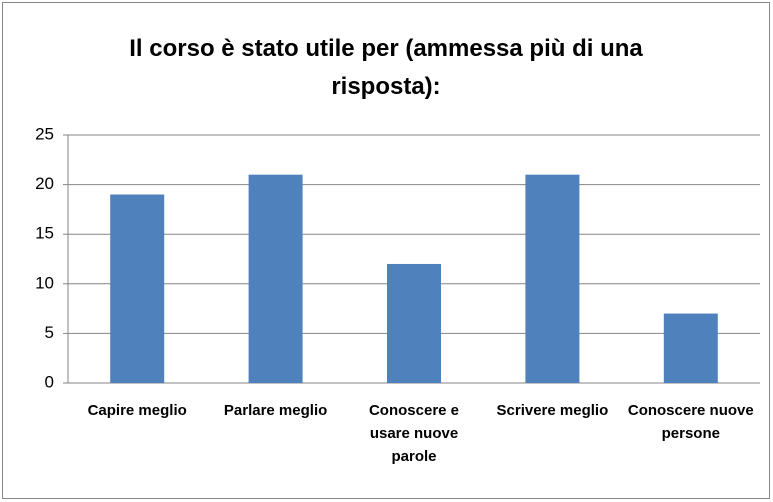 The height and width of the screenshot is (502, 773). I want to click on x-tick-label: Conoscere e usare nuove parole, so click(414, 433).